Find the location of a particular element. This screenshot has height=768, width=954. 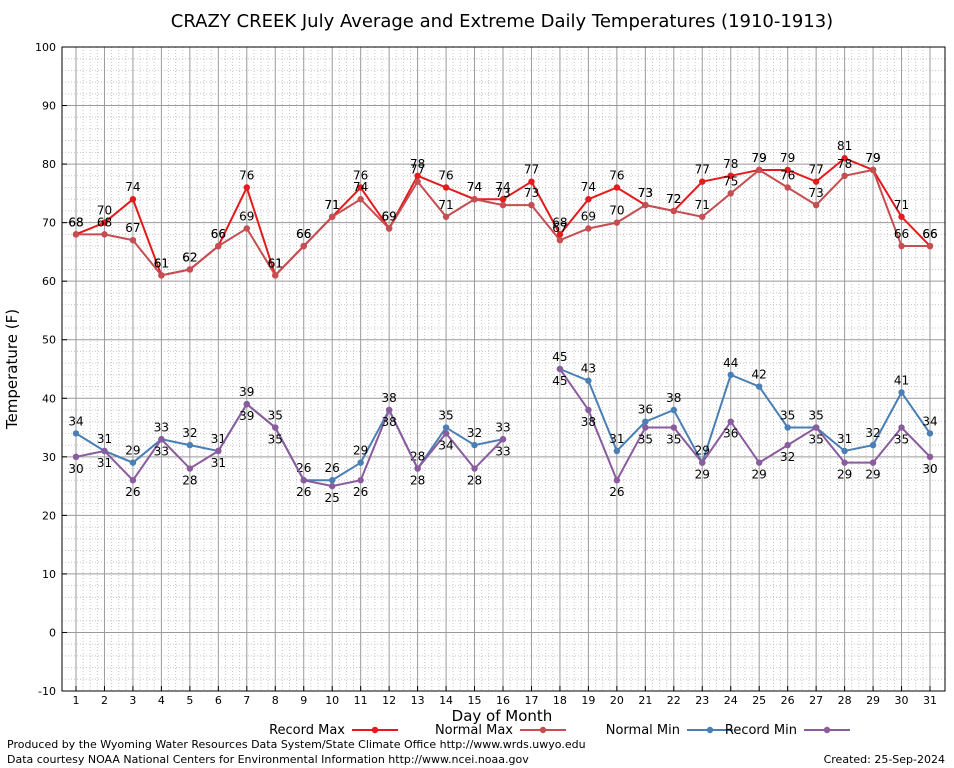

data-label-record-min: 33 is located at coordinates (502, 451).